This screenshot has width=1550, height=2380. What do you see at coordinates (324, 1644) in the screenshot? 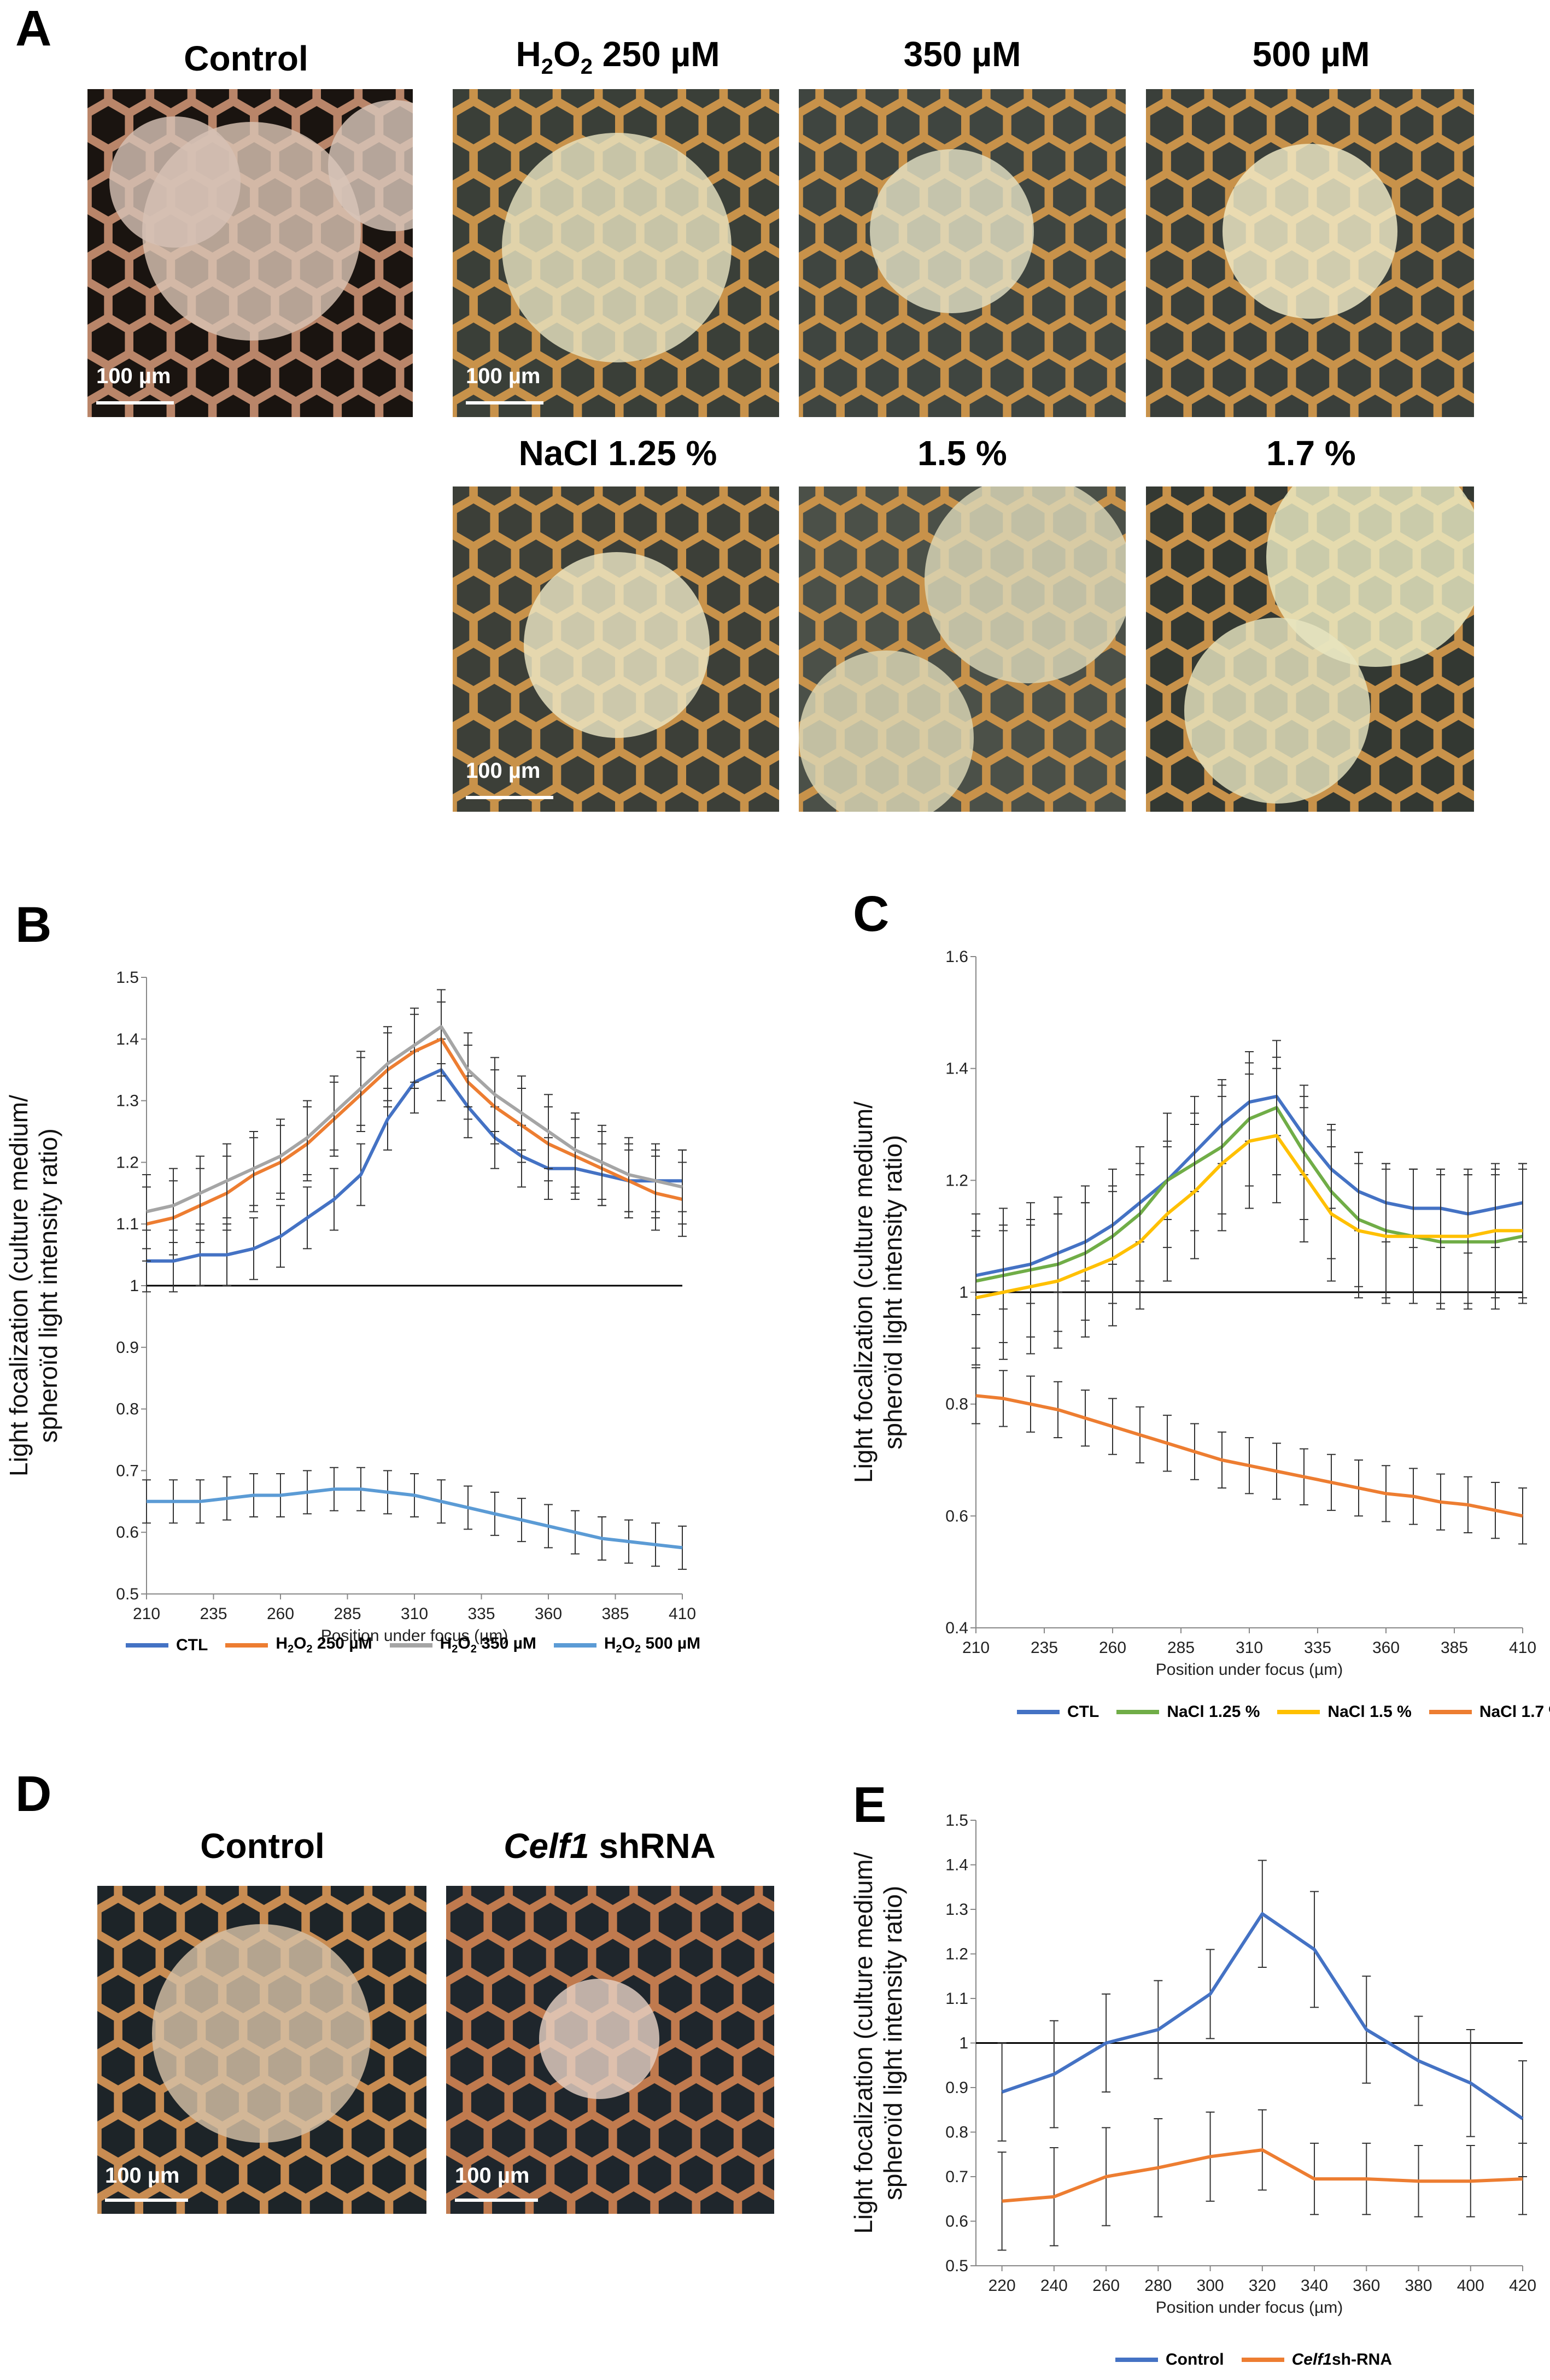
I see `legend-label-h250: H2O2 250 µM` at bounding box center [324, 1644].